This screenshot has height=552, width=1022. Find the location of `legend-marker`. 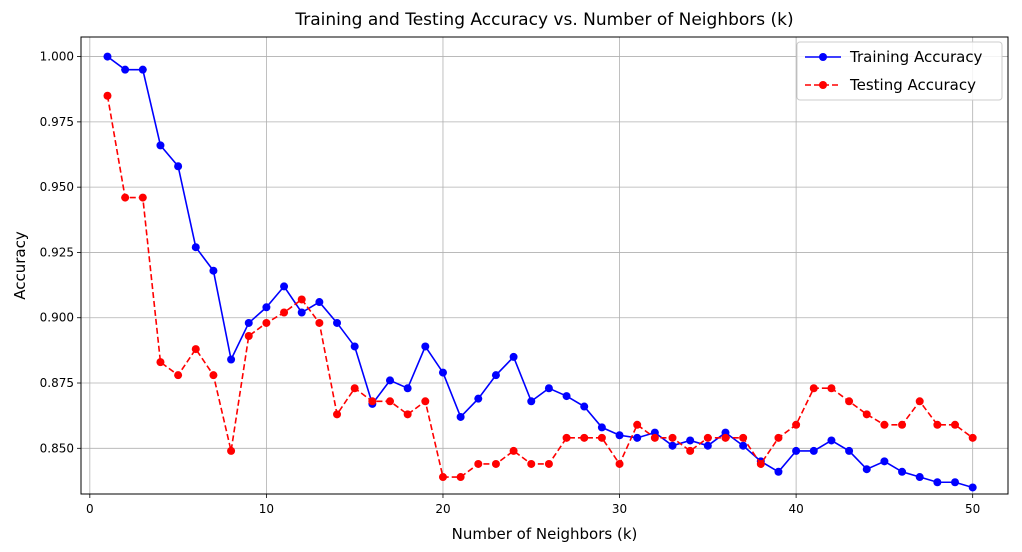

legend-marker is located at coordinates (823, 85).